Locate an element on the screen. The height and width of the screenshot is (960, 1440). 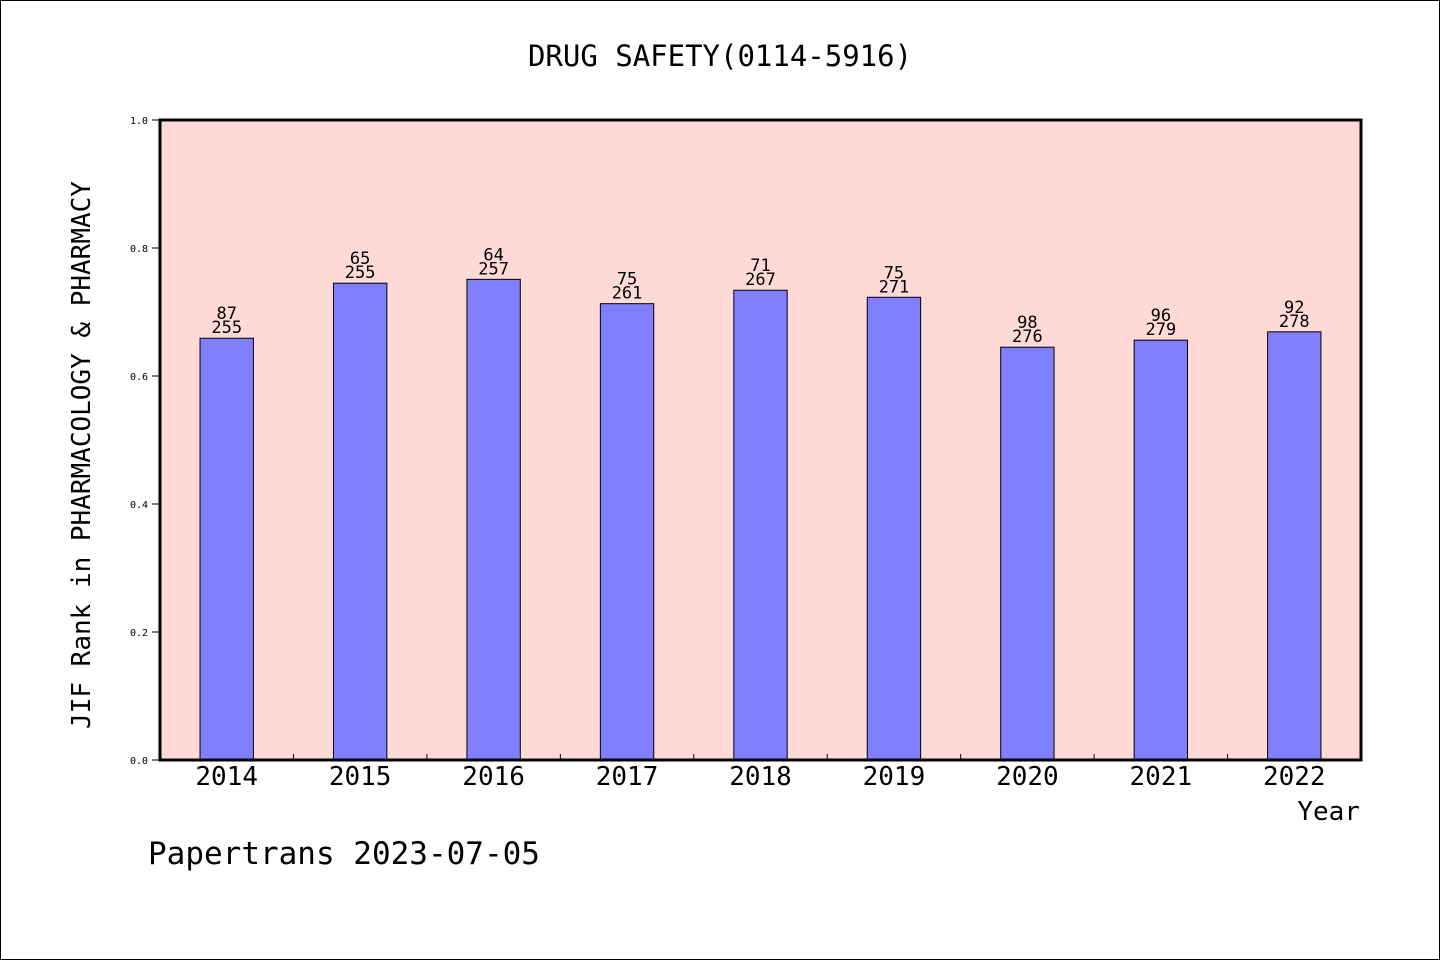
bar-rank-label: 87 is located at coordinates (226, 314).